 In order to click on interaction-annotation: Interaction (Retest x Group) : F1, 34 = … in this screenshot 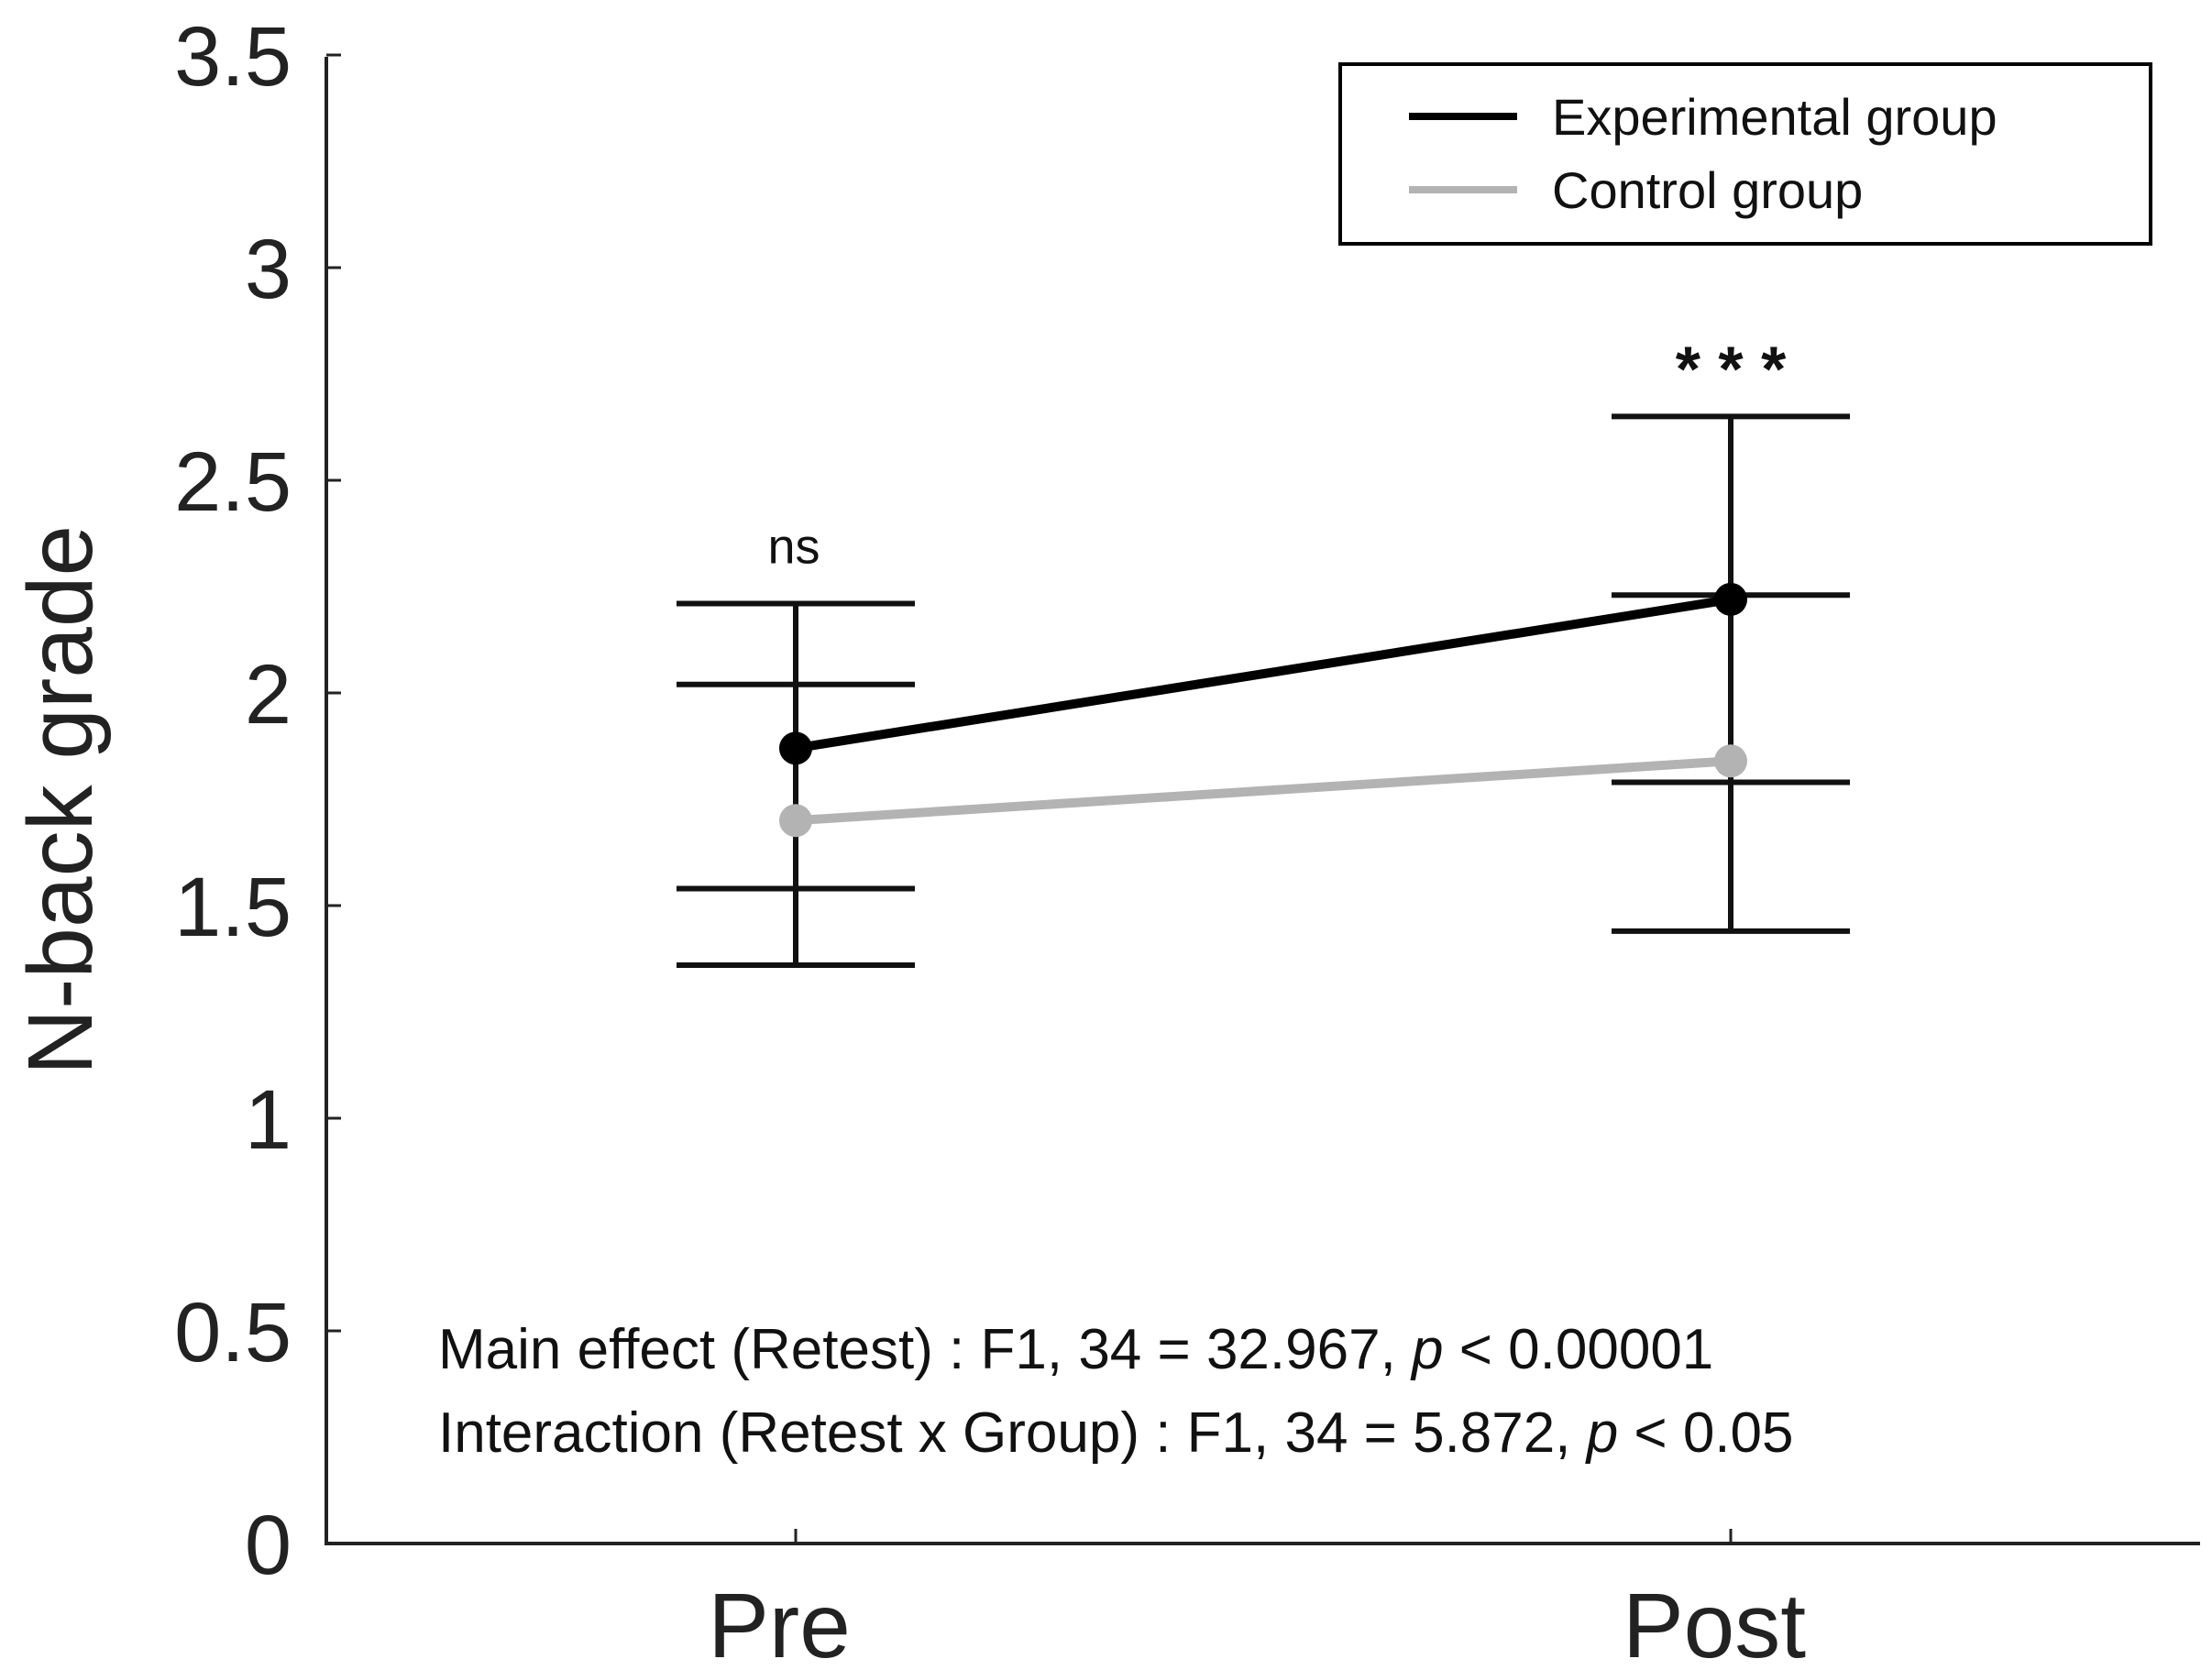, I will do `click(1116, 1433)`.